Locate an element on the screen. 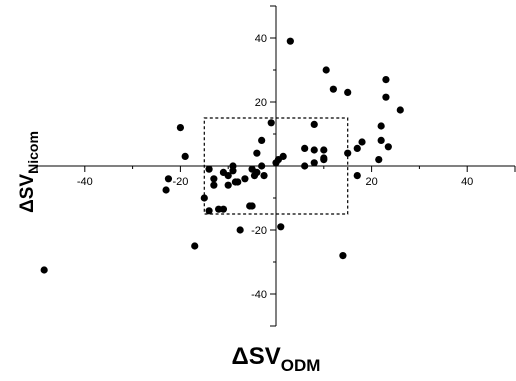  dashed-reference-box is located at coordinates (276, 166).